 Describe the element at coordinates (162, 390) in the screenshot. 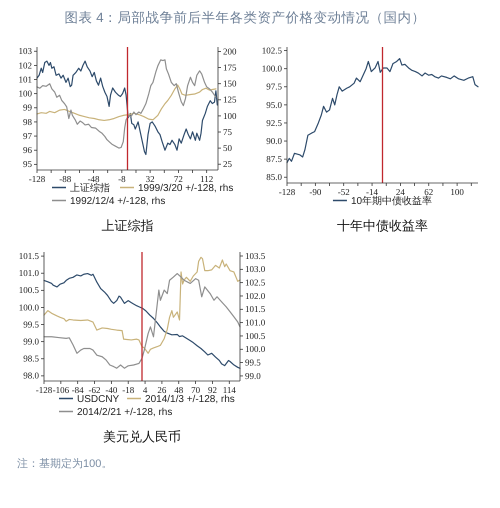

I see `x-tick-label: 26` at that location.